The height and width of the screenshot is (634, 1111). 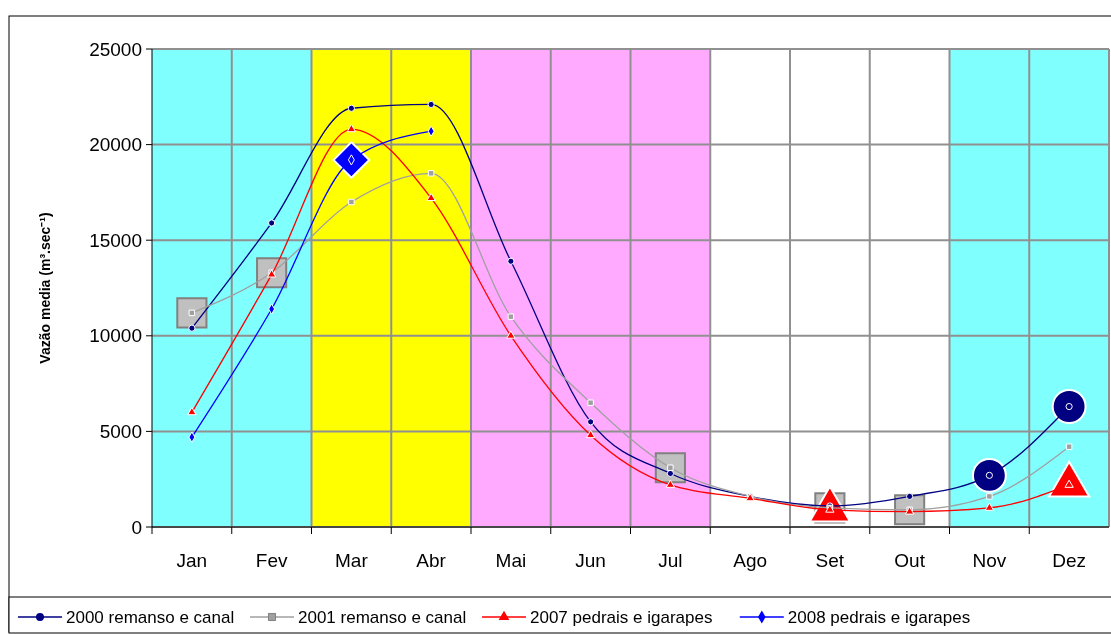 I want to click on y-axis-title: Vazão media (m³.sec⁻¹), so click(x=45, y=288).